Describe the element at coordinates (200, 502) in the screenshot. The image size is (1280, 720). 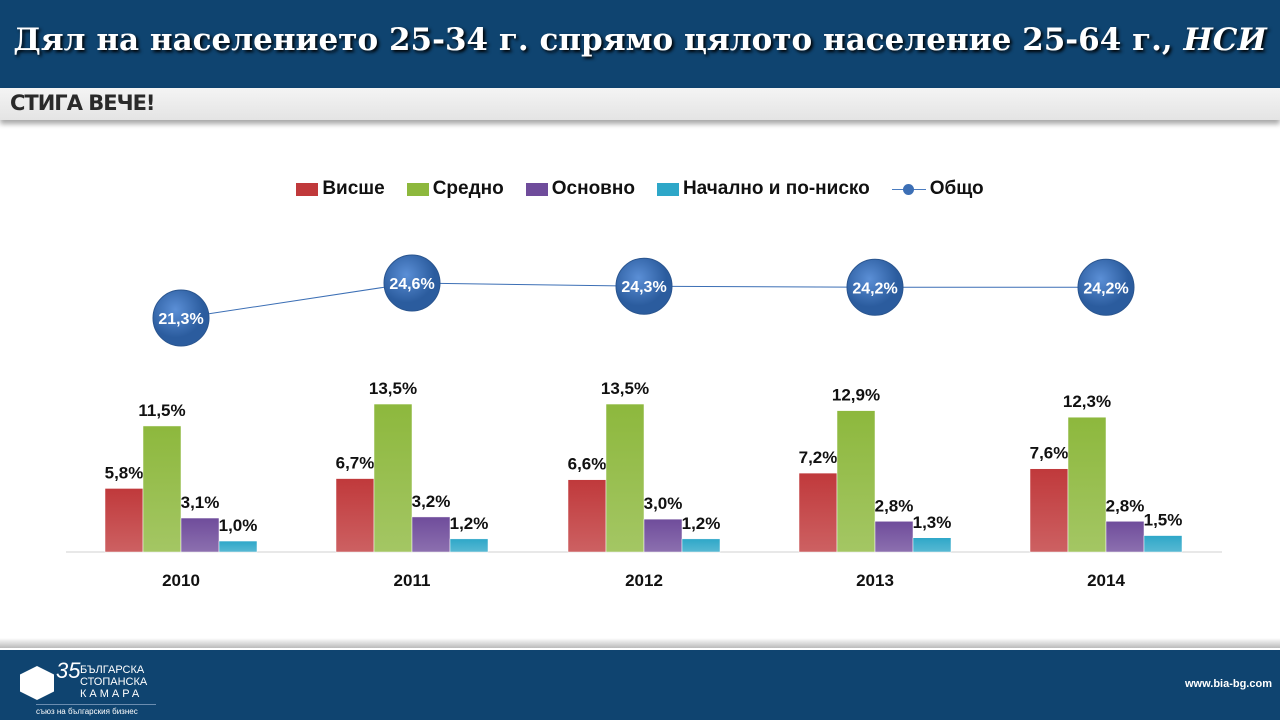
I see `data-label: 3,1%` at that location.